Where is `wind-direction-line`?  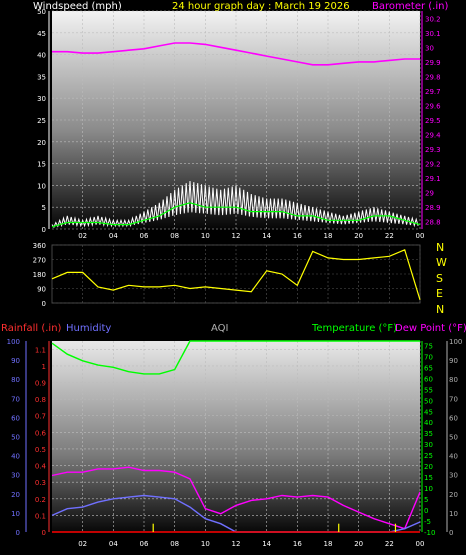
wind-direction-line is located at coordinates (236, 274).